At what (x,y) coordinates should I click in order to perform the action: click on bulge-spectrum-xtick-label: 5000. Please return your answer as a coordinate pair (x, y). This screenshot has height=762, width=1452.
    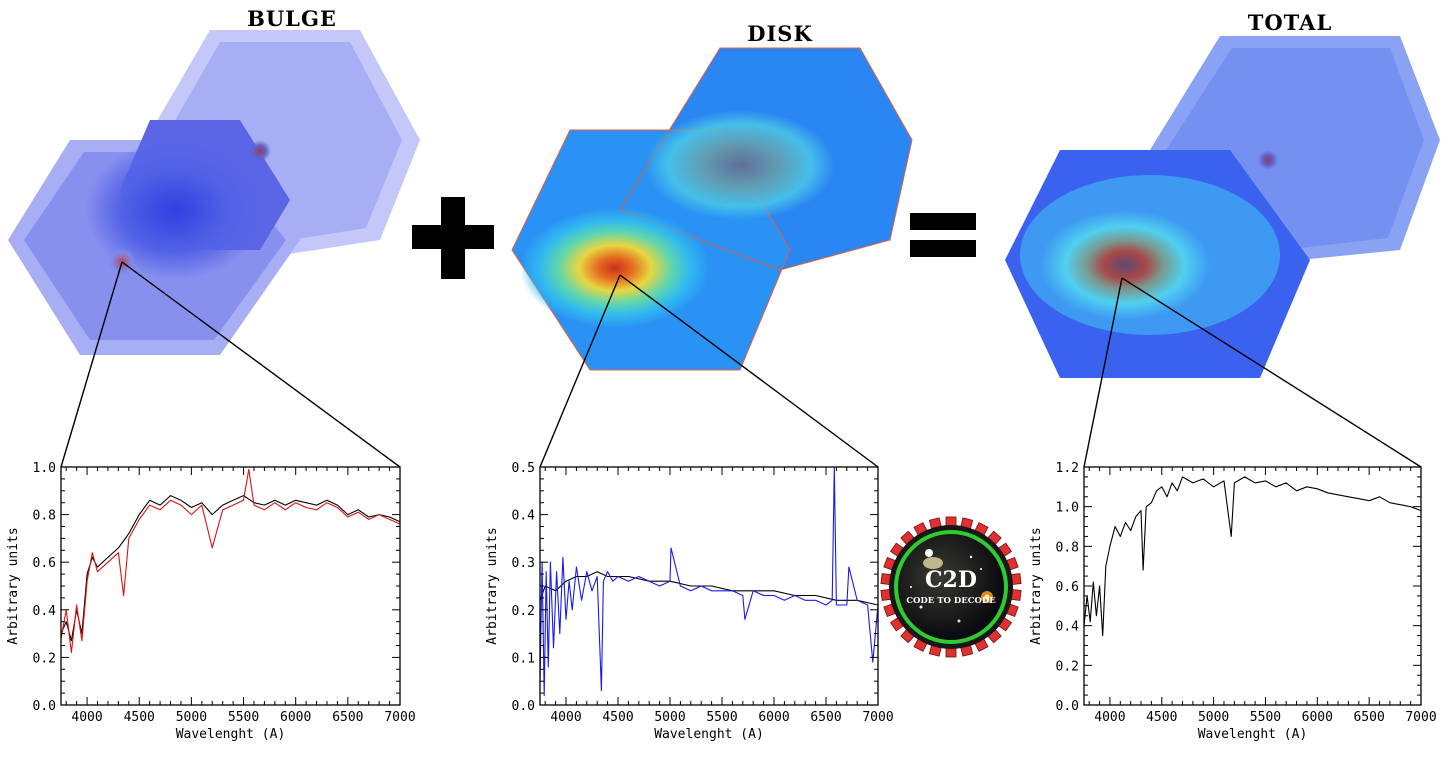
    Looking at the image, I should click on (191, 717).